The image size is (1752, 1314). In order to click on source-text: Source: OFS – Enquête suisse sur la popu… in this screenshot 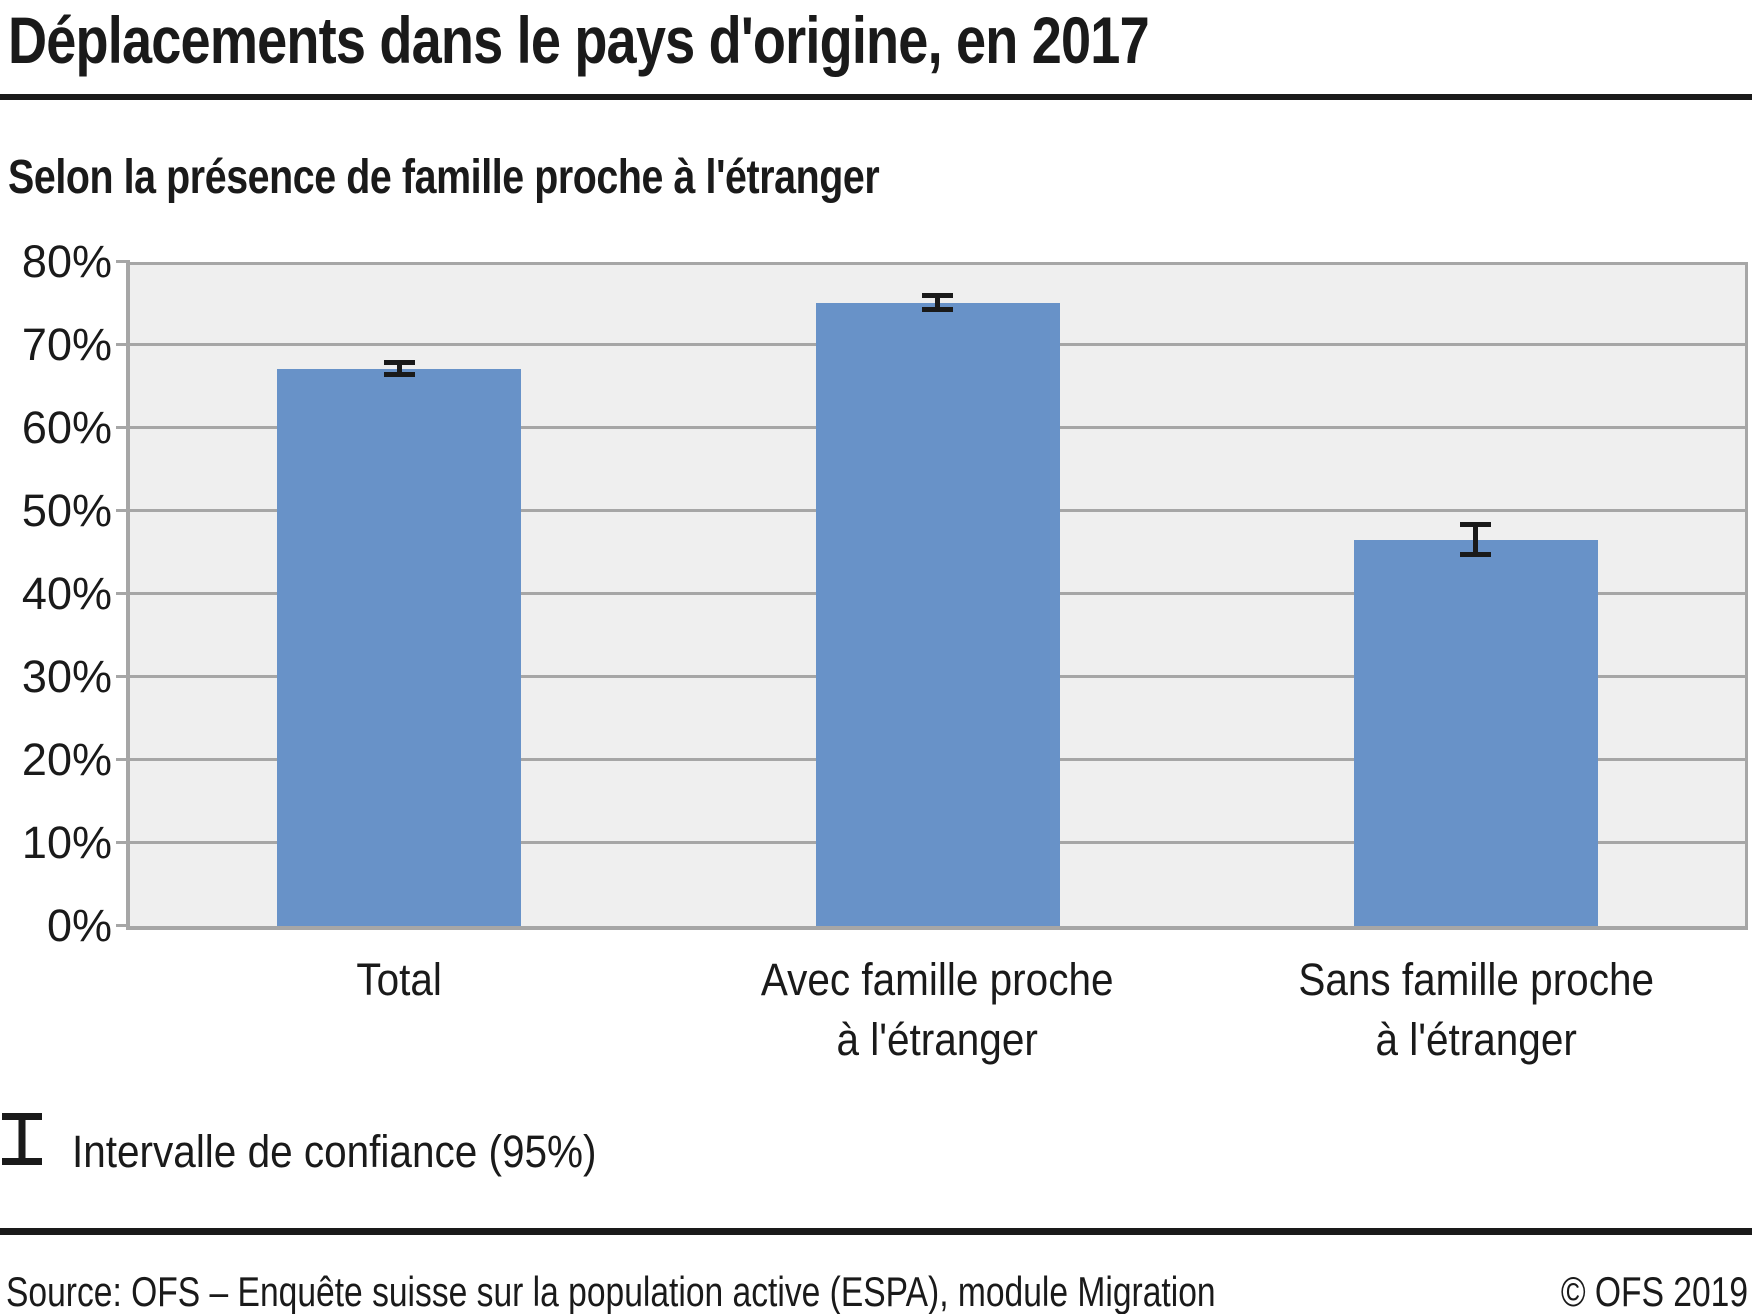, I will do `click(611, 1291)`.